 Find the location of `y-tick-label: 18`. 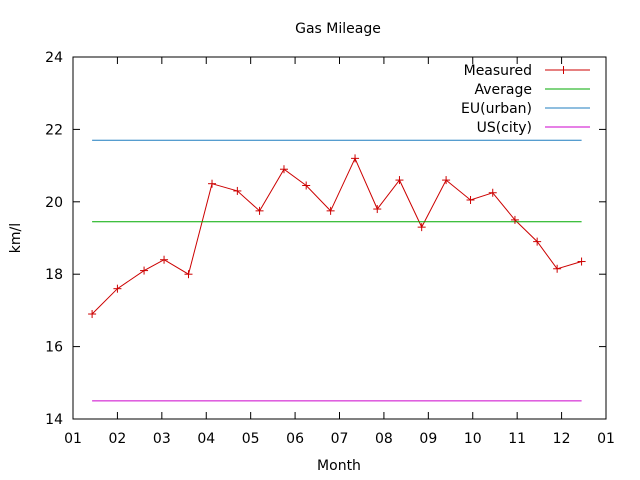

y-tick-label: 18 is located at coordinates (54, 275).